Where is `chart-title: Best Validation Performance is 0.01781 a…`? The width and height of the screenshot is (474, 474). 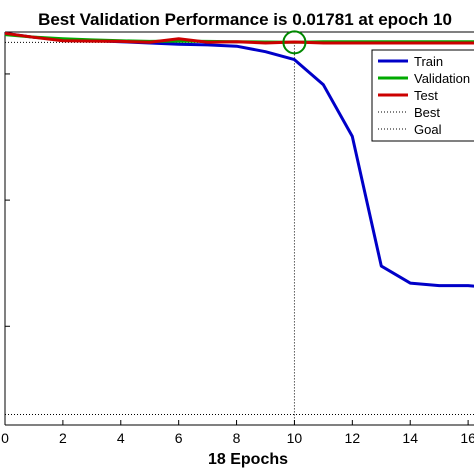 chart-title: Best Validation Performance is 0.01781 a… is located at coordinates (245, 19).